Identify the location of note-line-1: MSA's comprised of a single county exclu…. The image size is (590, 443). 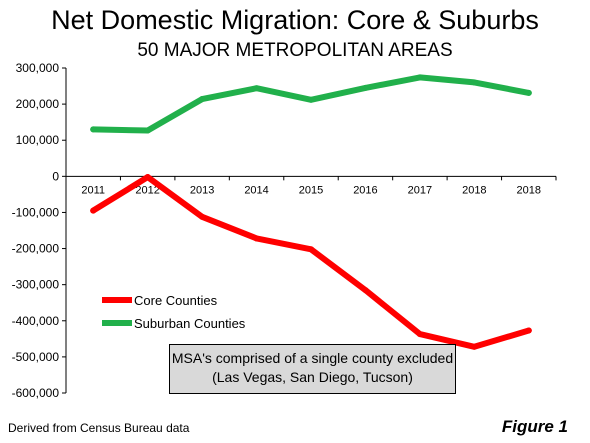
(312, 358).